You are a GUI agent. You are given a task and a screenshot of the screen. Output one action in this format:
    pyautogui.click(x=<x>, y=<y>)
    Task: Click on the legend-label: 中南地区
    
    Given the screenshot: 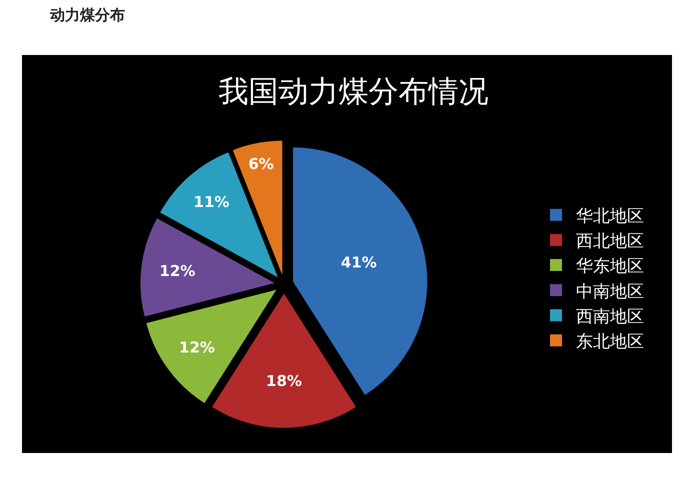 What is the action you would take?
    pyautogui.click(x=610, y=292)
    